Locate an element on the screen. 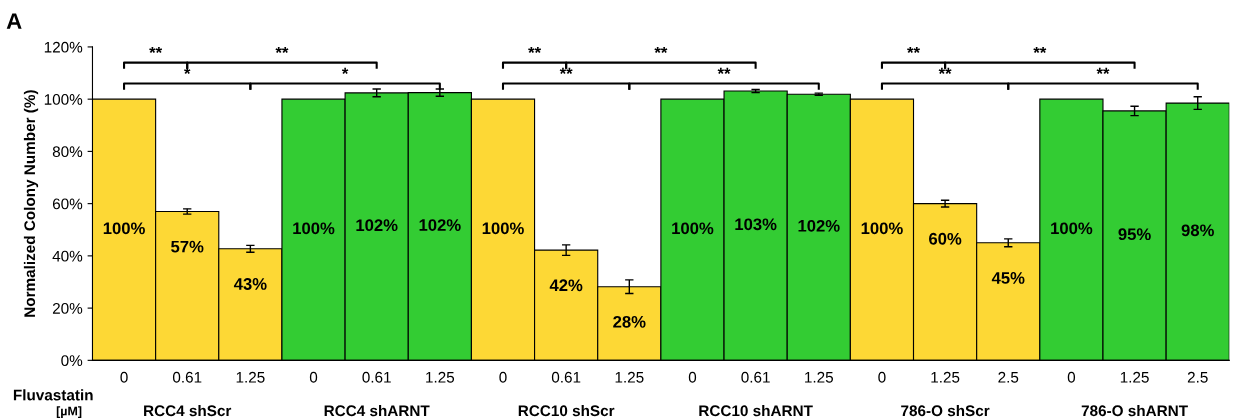 This screenshot has width=1233, height=419. y-tick-label: 20% is located at coordinates (67, 308).